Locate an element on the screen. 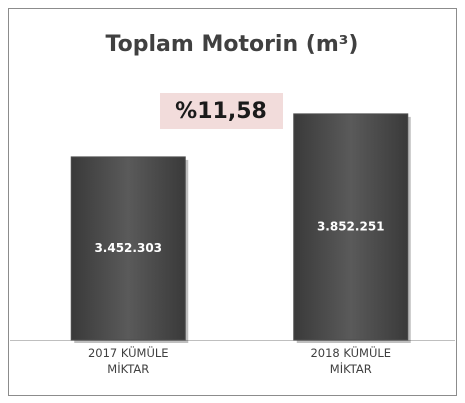  chart-title: Toplam Motorin (m³) is located at coordinates (232, 44).